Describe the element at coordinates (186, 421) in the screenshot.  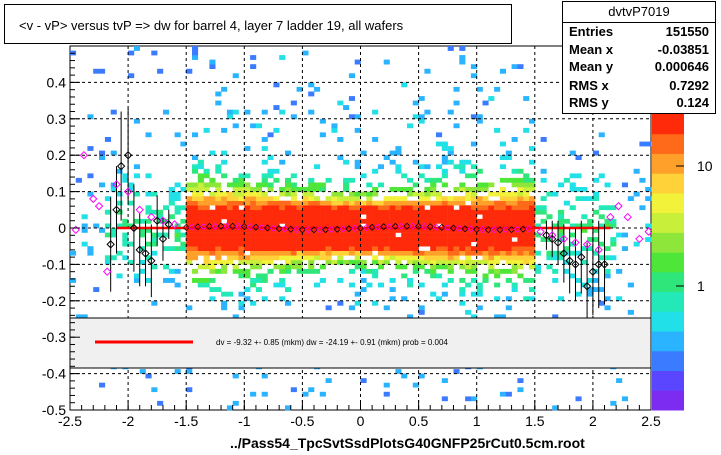
I see `x-tick-label: -1.5` at that location.